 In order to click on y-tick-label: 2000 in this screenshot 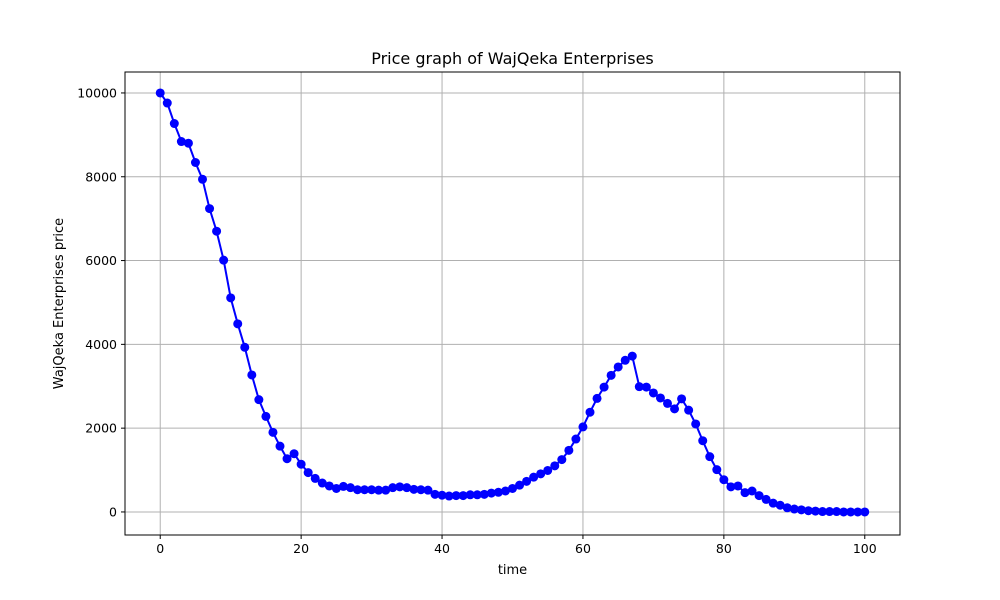, I will do `click(101, 428)`.